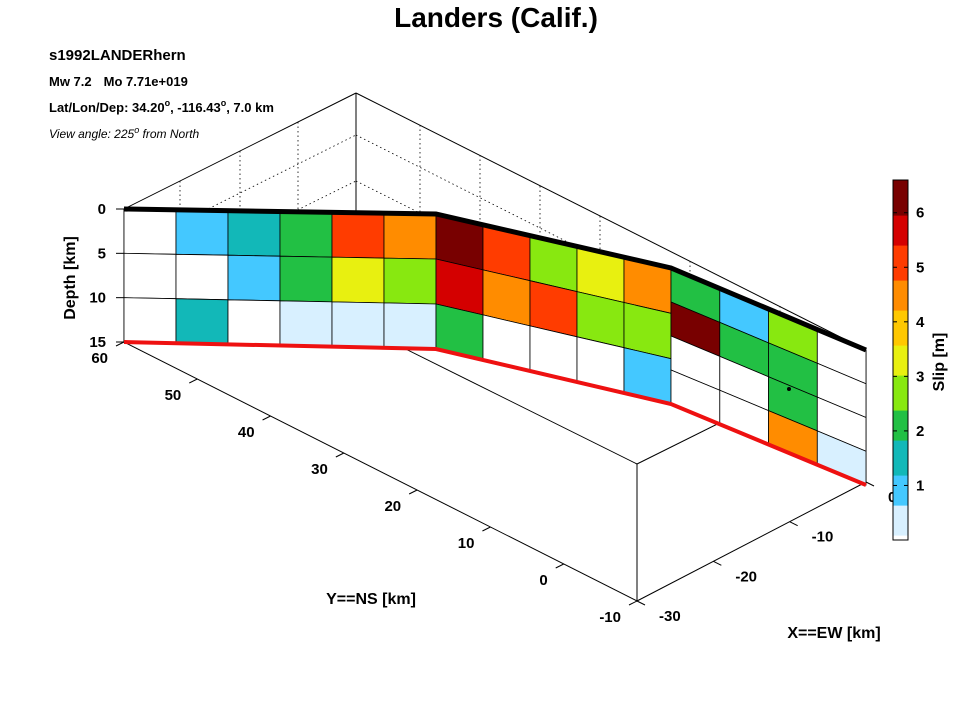 Image resolution: width=960 pixels, height=720 pixels. I want to click on colorbar-tick-label: 3, so click(920, 376).